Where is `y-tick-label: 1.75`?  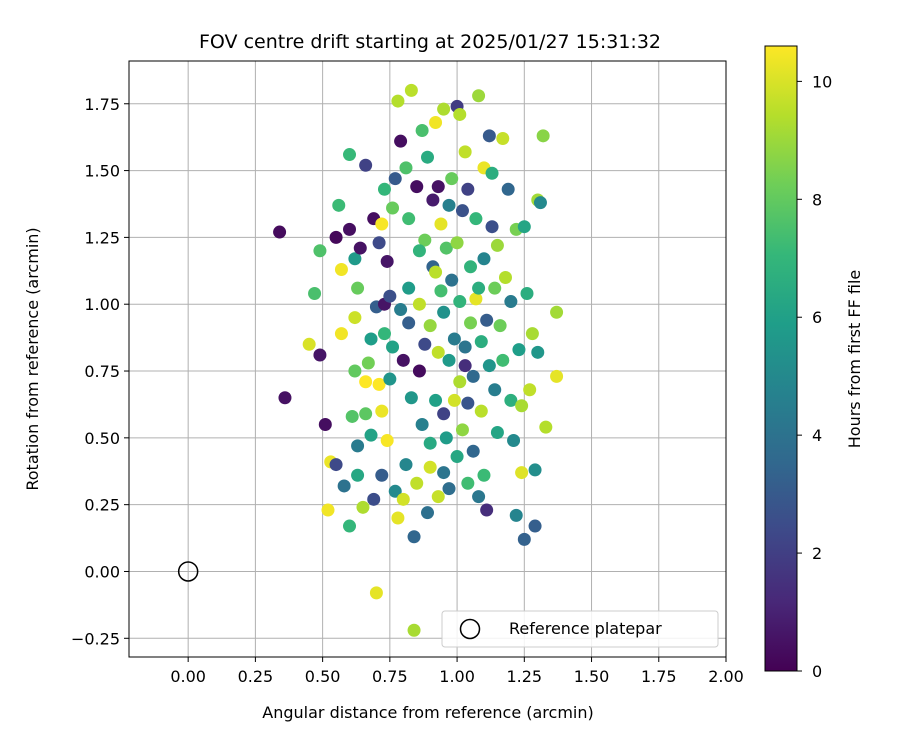
y-tick-label: 1.75 is located at coordinates (102, 104).